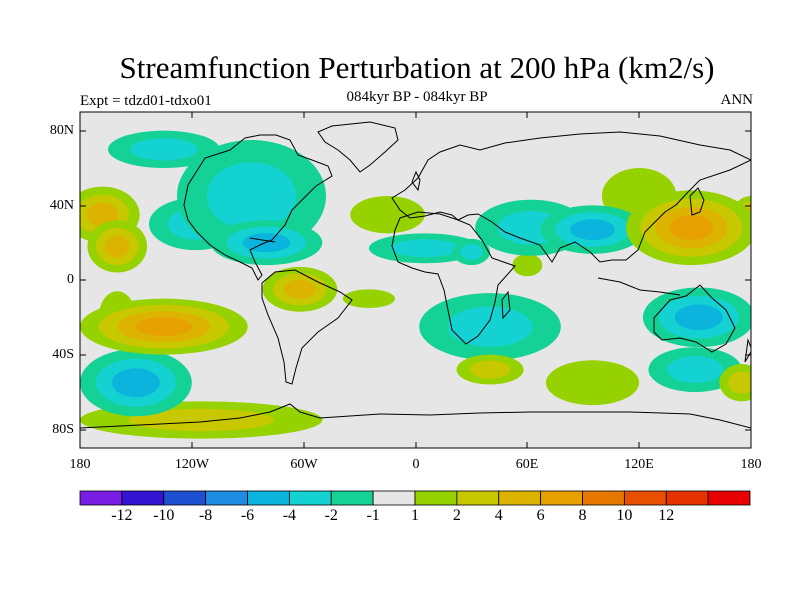 The width and height of the screenshot is (800, 600). I want to click on coastline-uk, so click(416, 181).